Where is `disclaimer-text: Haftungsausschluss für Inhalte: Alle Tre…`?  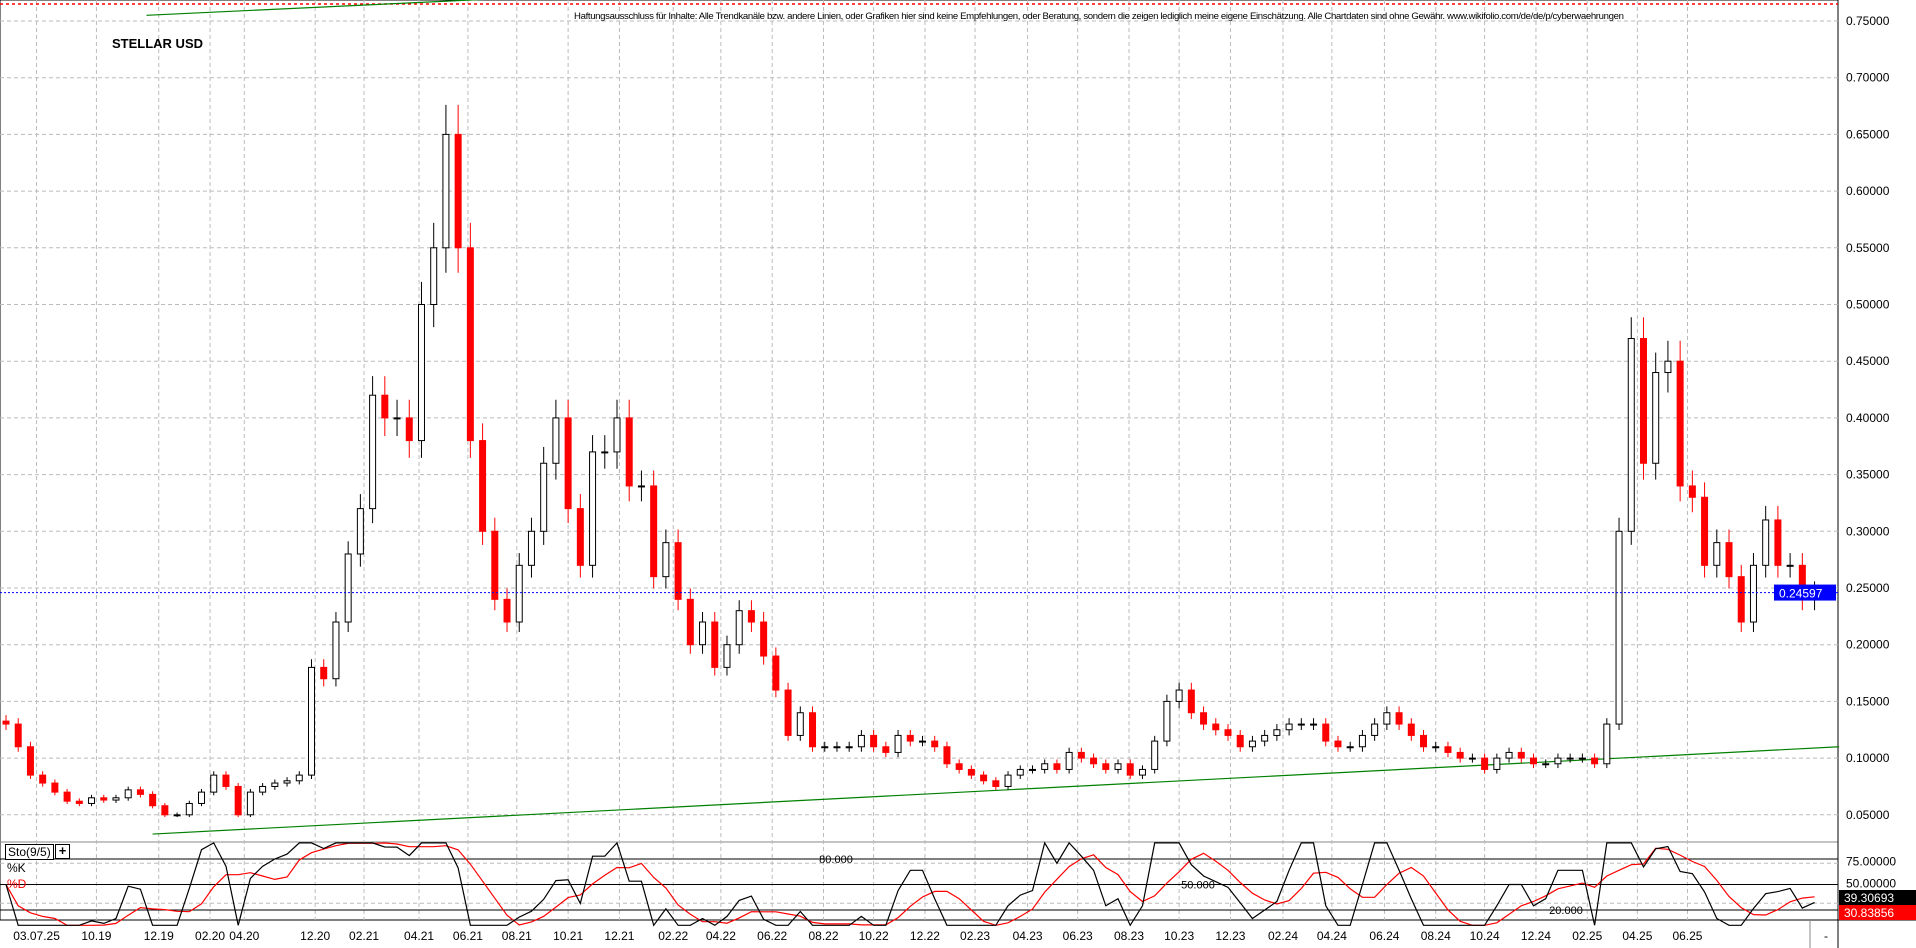
disclaimer-text: Haftungsausschluss für Inhalte: Alle Tre… is located at coordinates (1099, 16).